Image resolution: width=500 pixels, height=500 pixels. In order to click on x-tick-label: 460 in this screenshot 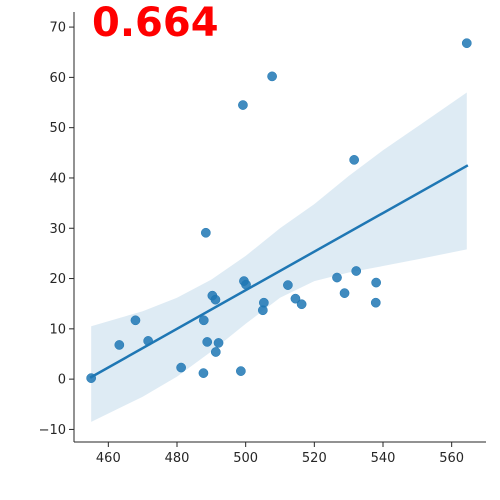, I will do `click(108, 458)`.